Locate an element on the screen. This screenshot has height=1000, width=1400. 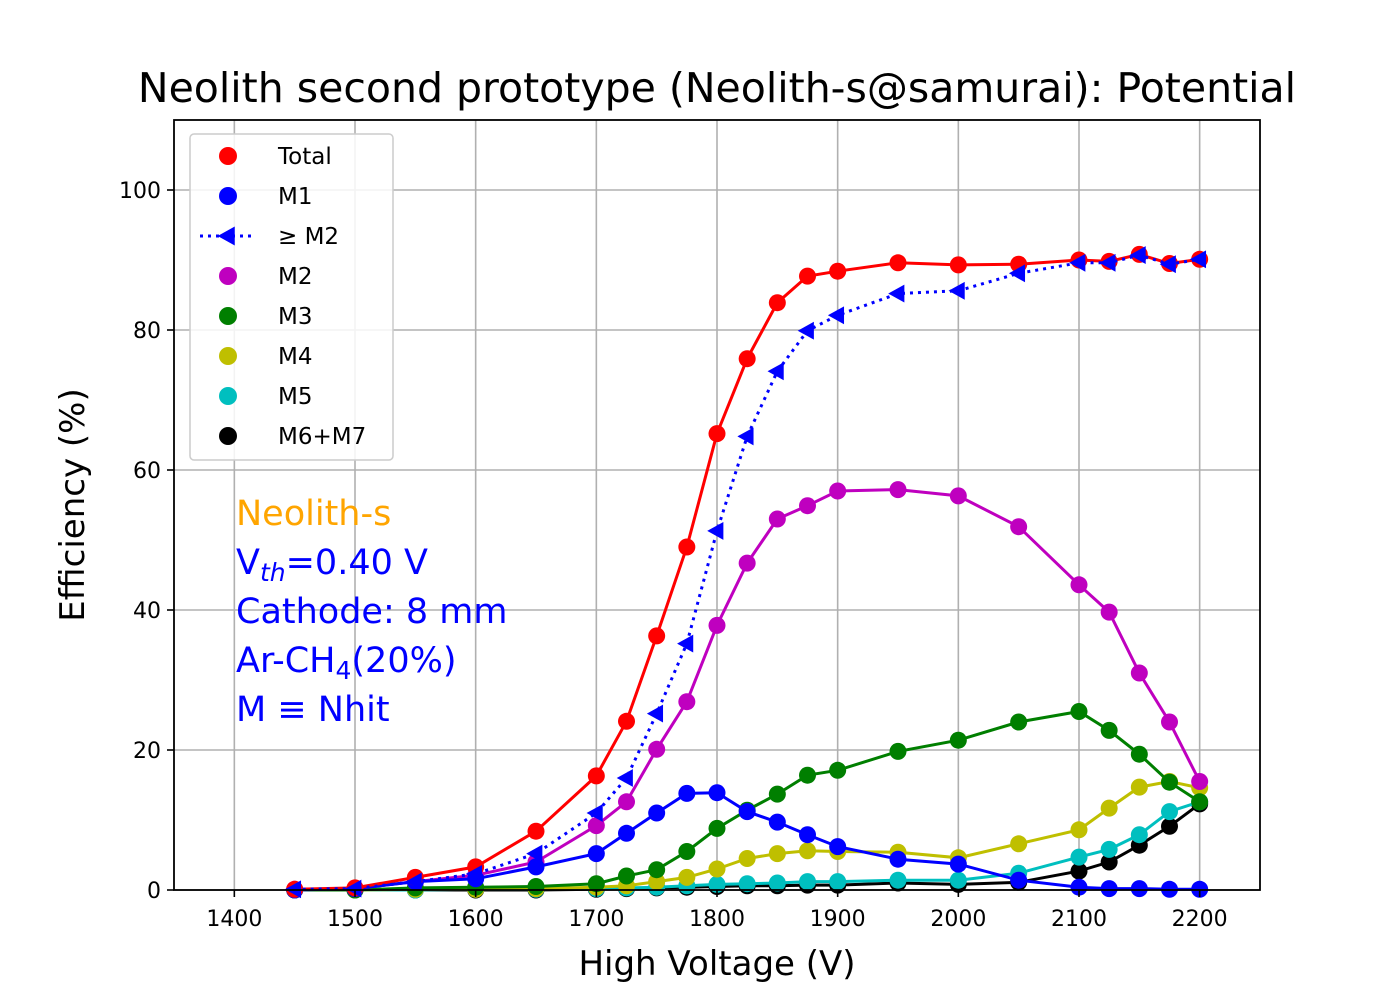
series-line-m1 is located at coordinates (747, 841).